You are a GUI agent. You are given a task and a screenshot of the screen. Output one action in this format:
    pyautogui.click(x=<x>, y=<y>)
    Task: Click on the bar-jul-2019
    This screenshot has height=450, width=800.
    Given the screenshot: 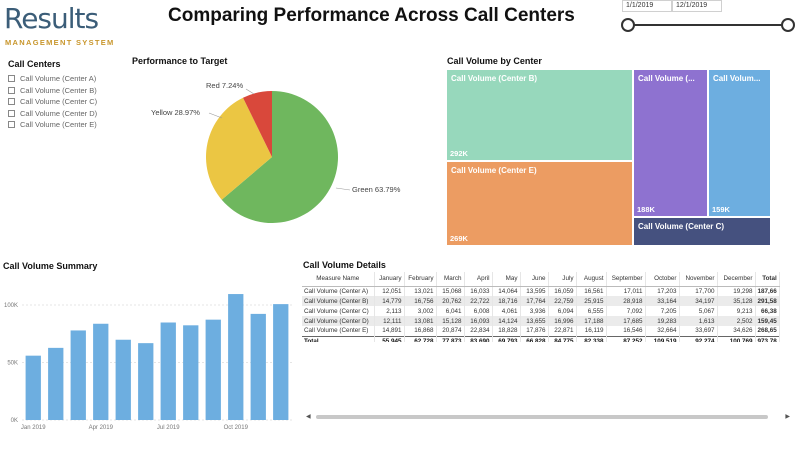 What is the action you would take?
    pyautogui.click(x=168, y=371)
    